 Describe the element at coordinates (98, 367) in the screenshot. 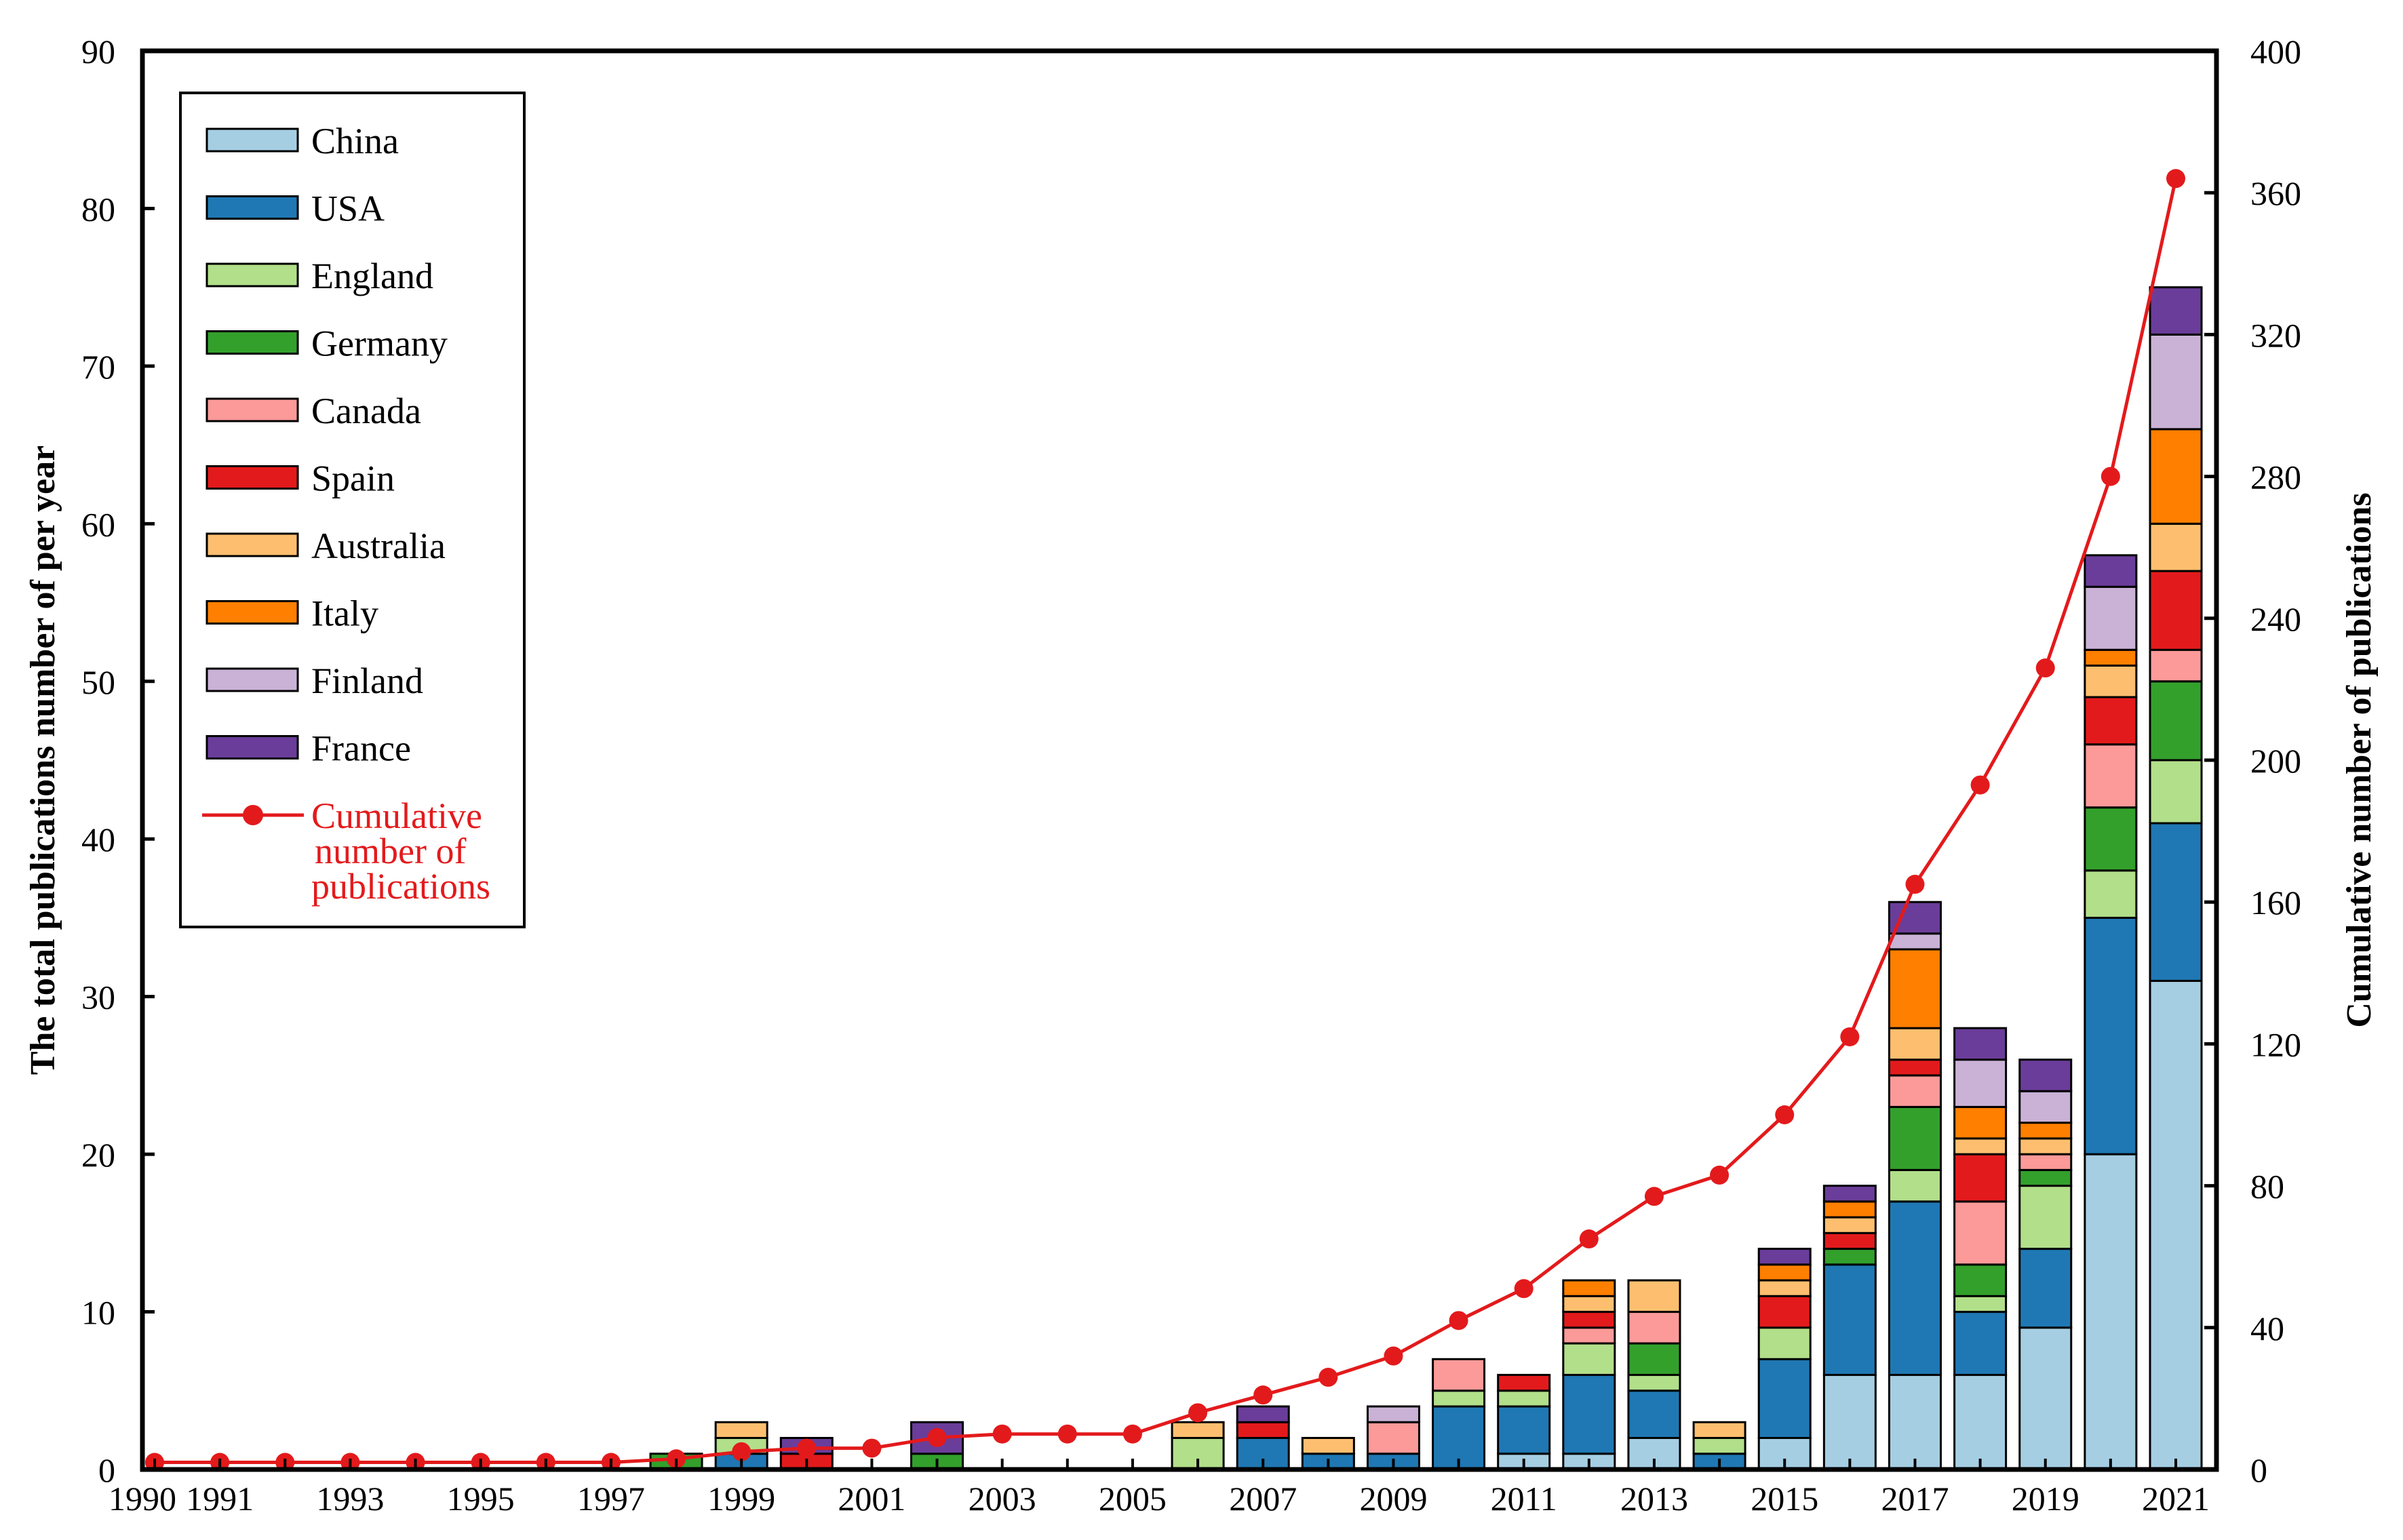

I see `y-tick-label: 70` at that location.